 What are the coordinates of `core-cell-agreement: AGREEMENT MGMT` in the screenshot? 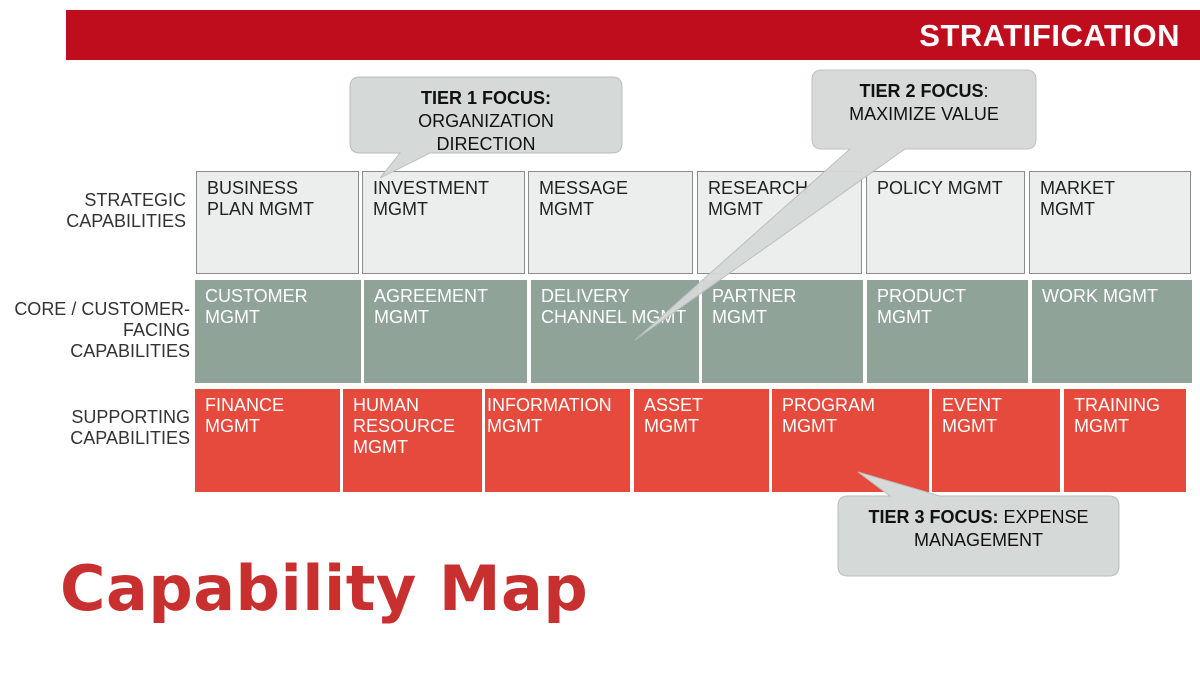 It's located at (445, 331).